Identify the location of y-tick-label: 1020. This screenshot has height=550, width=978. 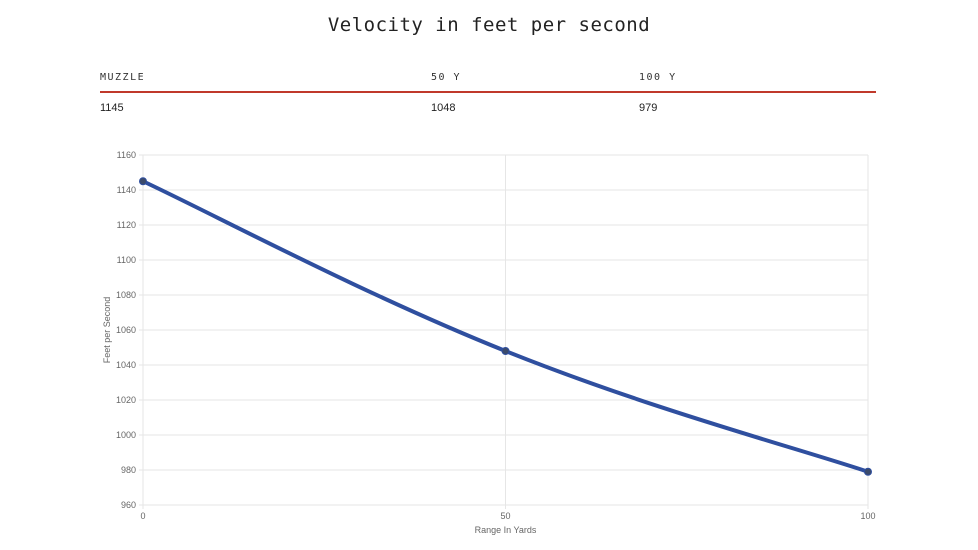
(126, 400).